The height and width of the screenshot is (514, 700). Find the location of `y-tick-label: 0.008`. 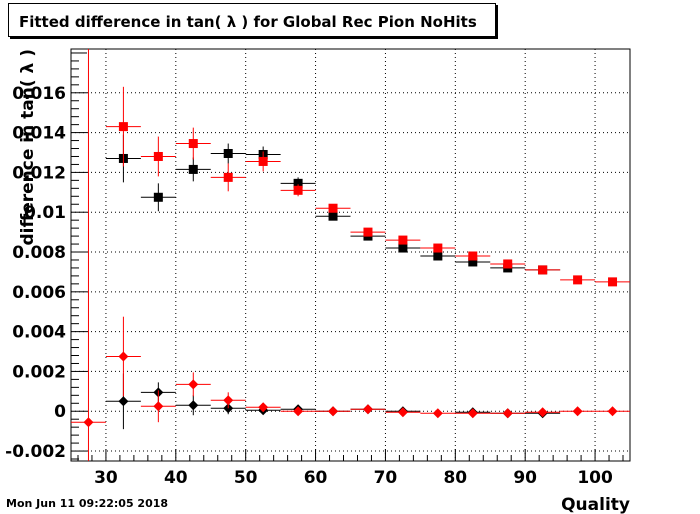

y-tick-label: 0.008 is located at coordinates (39, 253).